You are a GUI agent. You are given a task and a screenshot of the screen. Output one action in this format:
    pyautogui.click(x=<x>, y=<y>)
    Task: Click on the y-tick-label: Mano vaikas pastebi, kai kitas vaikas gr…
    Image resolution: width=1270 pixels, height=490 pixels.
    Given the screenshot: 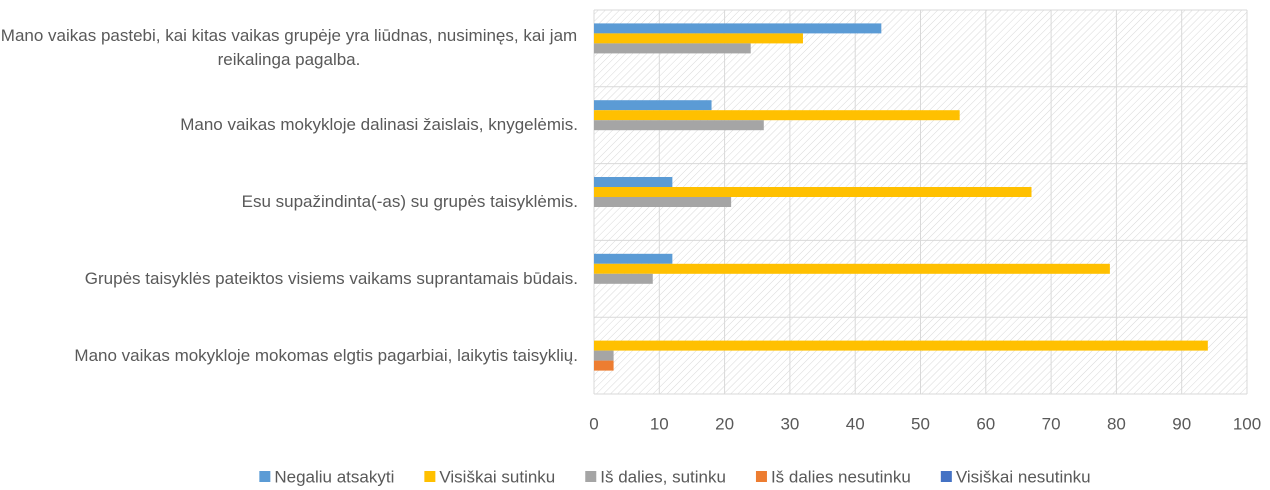 What is the action you would take?
    pyautogui.click(x=289, y=48)
    